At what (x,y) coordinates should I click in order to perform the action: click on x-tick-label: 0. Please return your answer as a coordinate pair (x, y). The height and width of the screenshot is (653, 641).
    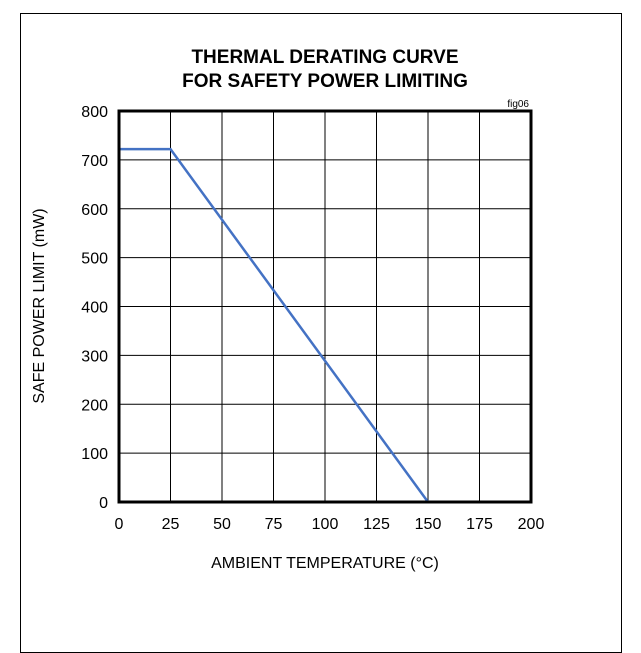
    Looking at the image, I should click on (119, 524).